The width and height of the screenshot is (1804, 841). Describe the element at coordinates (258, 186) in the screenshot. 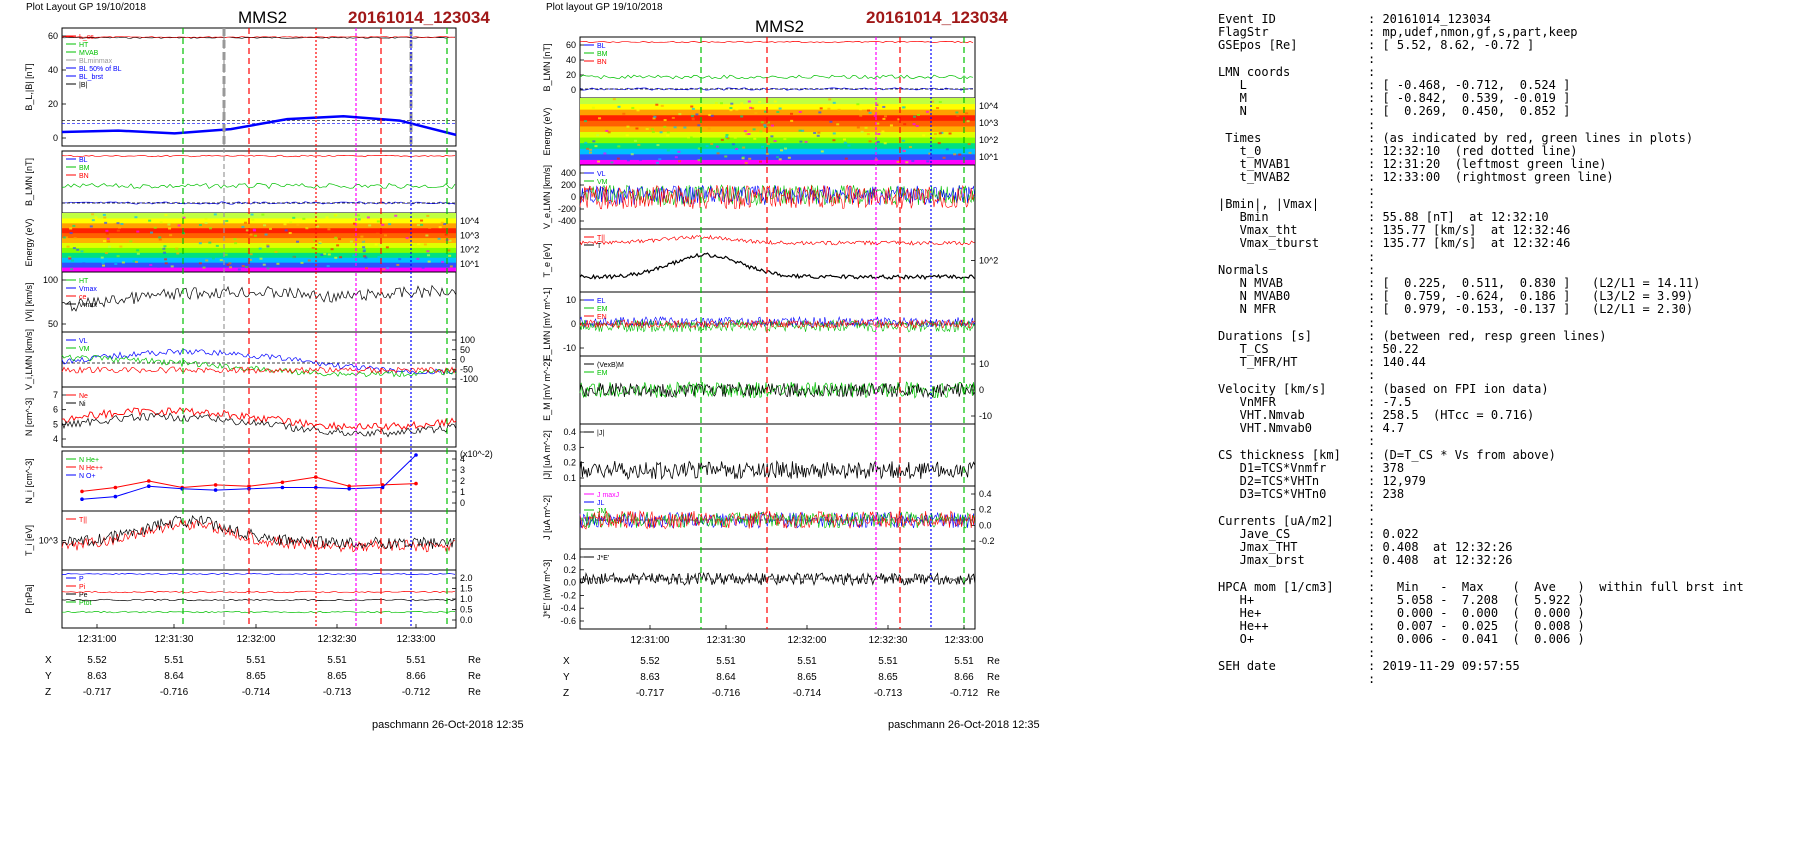

I see `series-BM` at that location.